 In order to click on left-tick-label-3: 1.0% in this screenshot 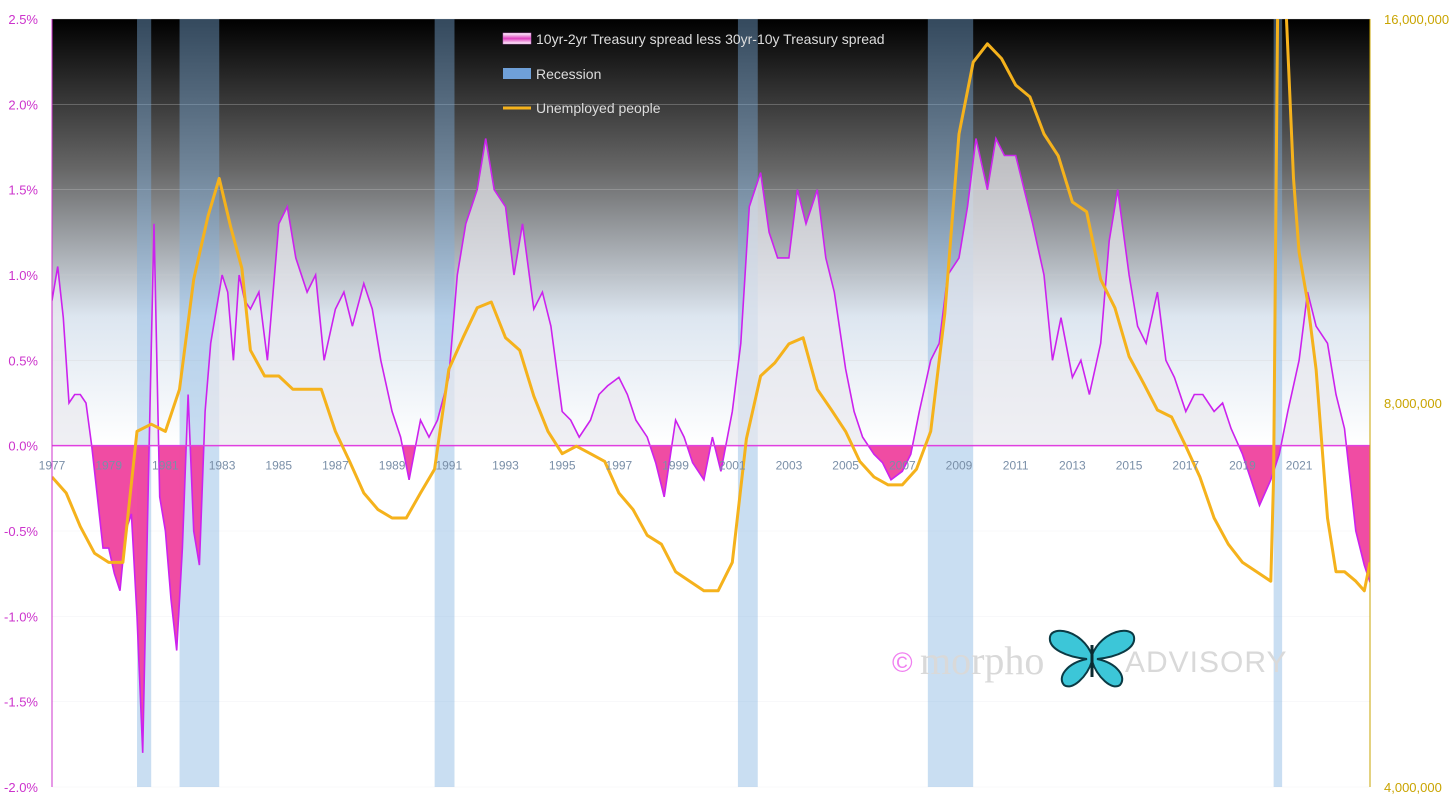, I will do `click(23, 275)`.